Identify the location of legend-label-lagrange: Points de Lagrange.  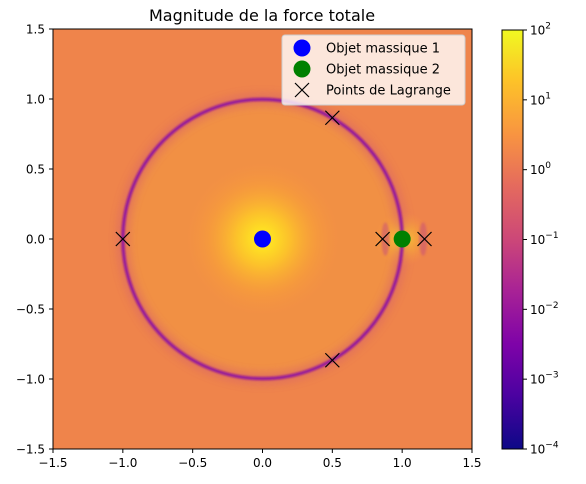
(388, 91).